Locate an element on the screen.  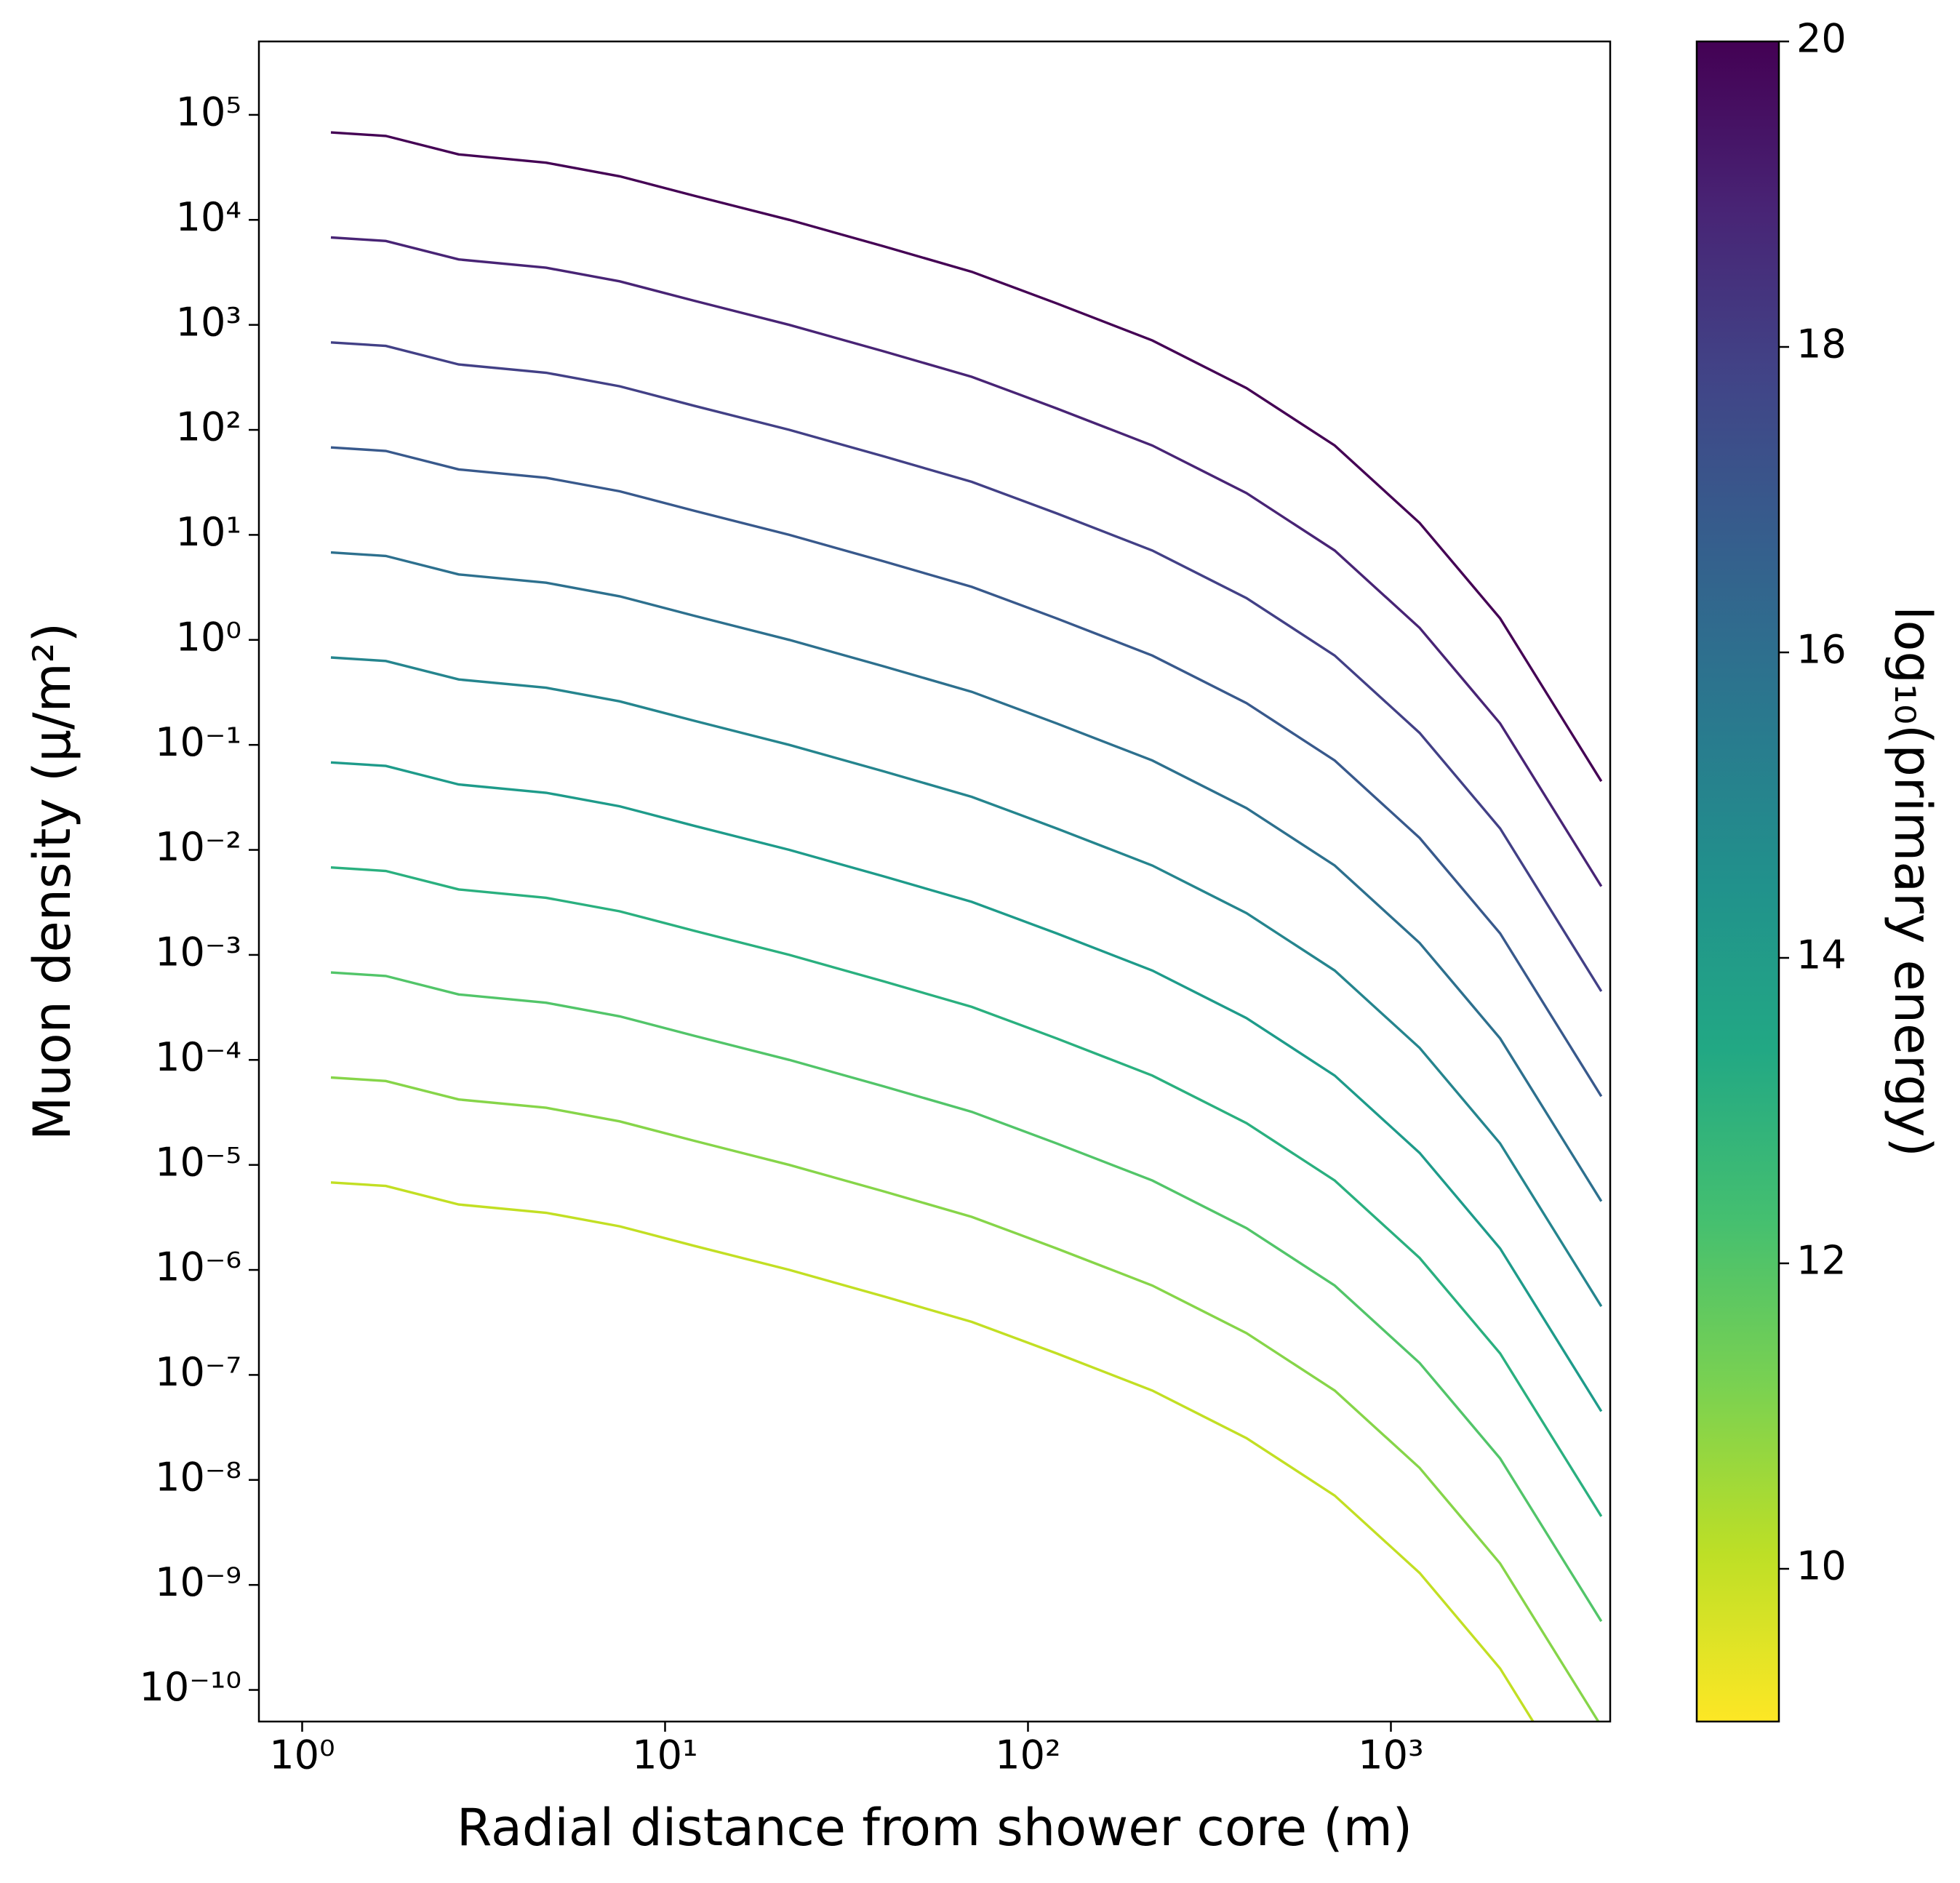
colorbar is located at coordinates (1737, 881).